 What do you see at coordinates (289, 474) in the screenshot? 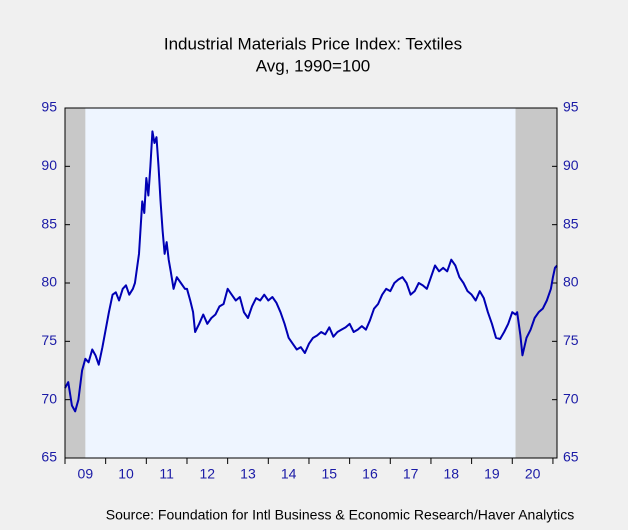
I see `x-tick-label: 14` at bounding box center [289, 474].